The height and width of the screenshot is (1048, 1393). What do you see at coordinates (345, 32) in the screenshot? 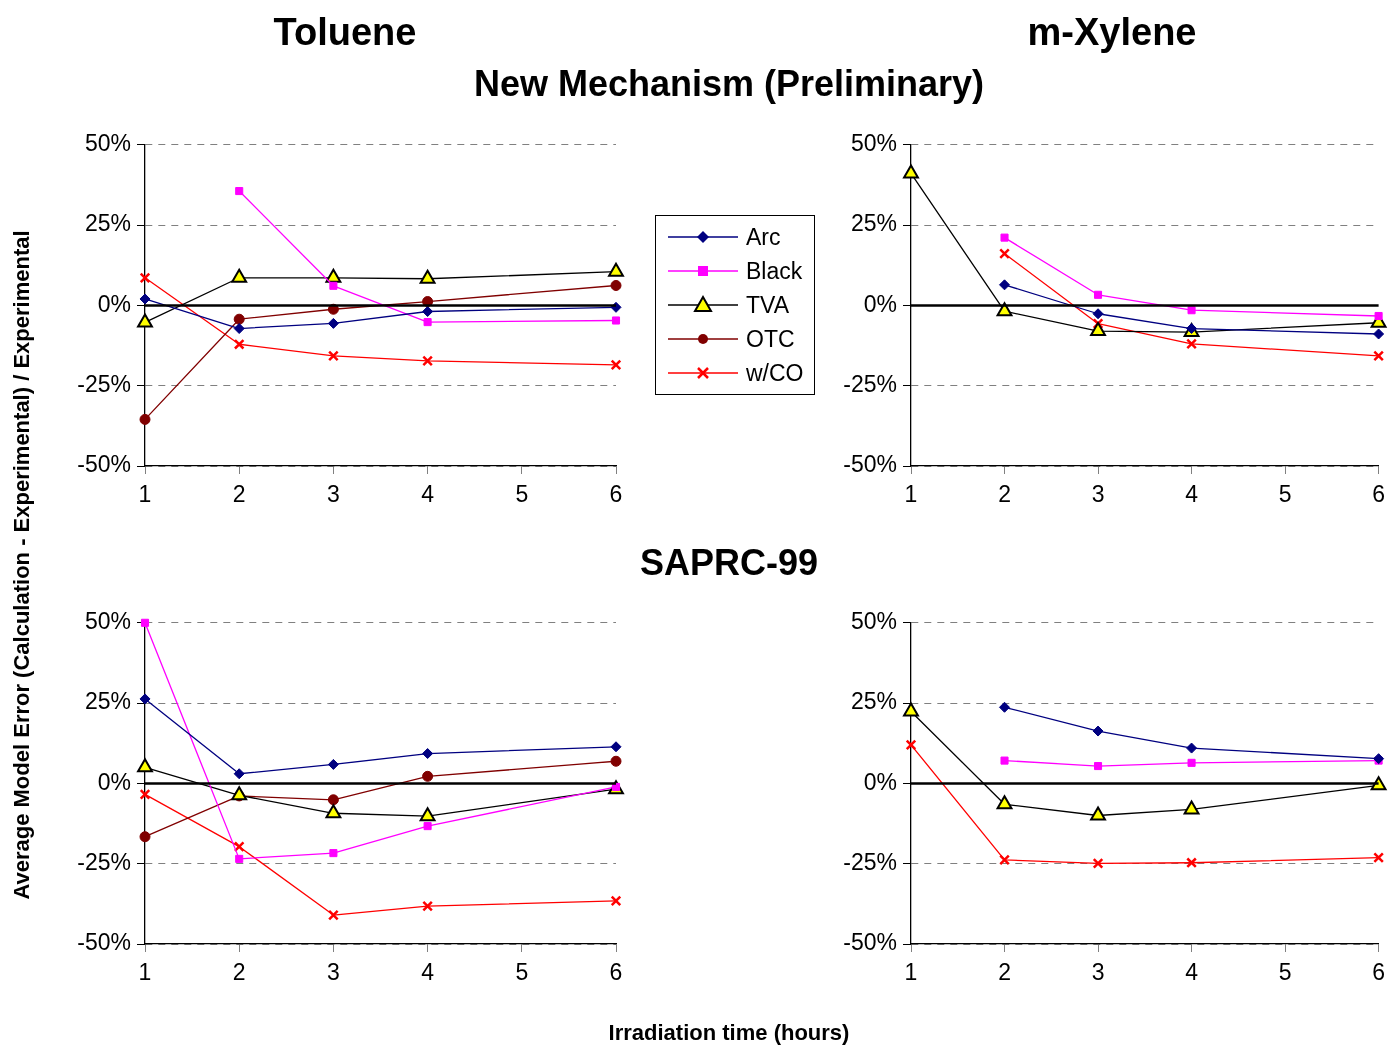
I see `chart-title: Toluene` at bounding box center [345, 32].